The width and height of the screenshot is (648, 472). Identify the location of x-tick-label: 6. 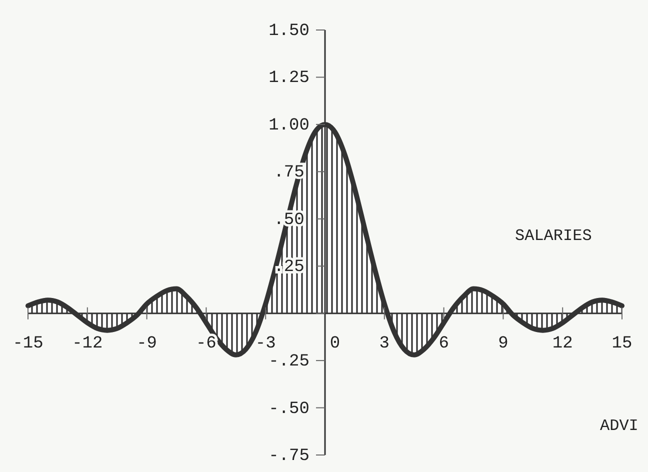
(443, 344).